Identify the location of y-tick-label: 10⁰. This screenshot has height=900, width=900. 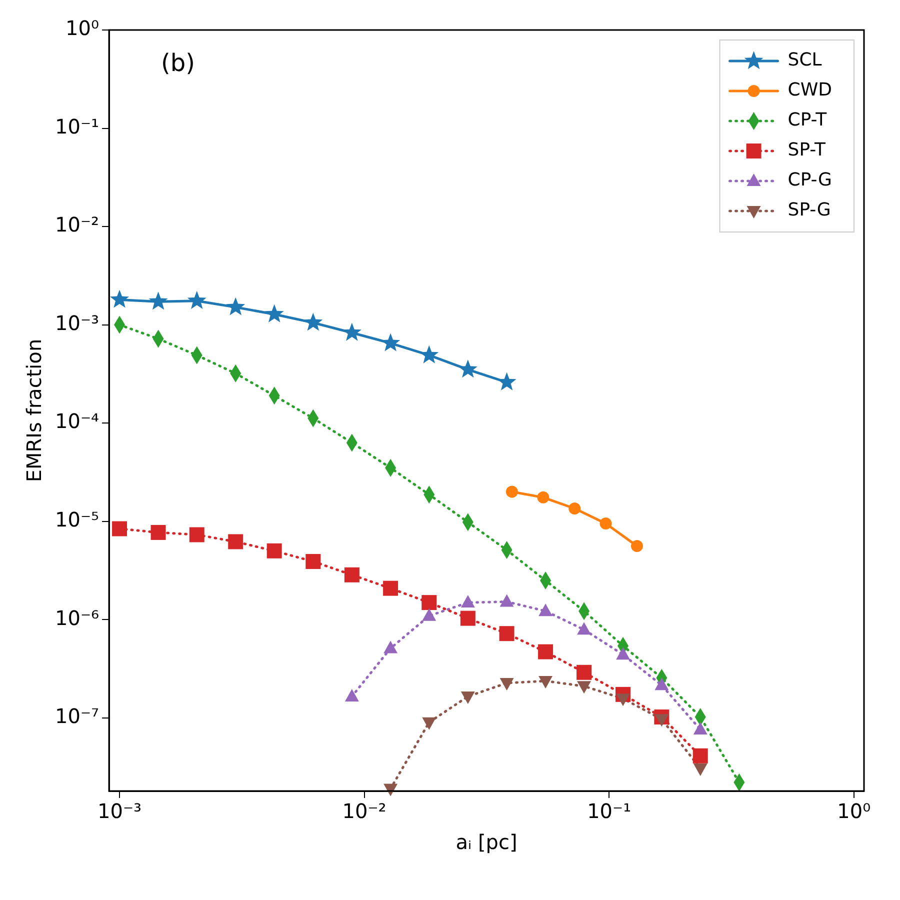
(83, 28).